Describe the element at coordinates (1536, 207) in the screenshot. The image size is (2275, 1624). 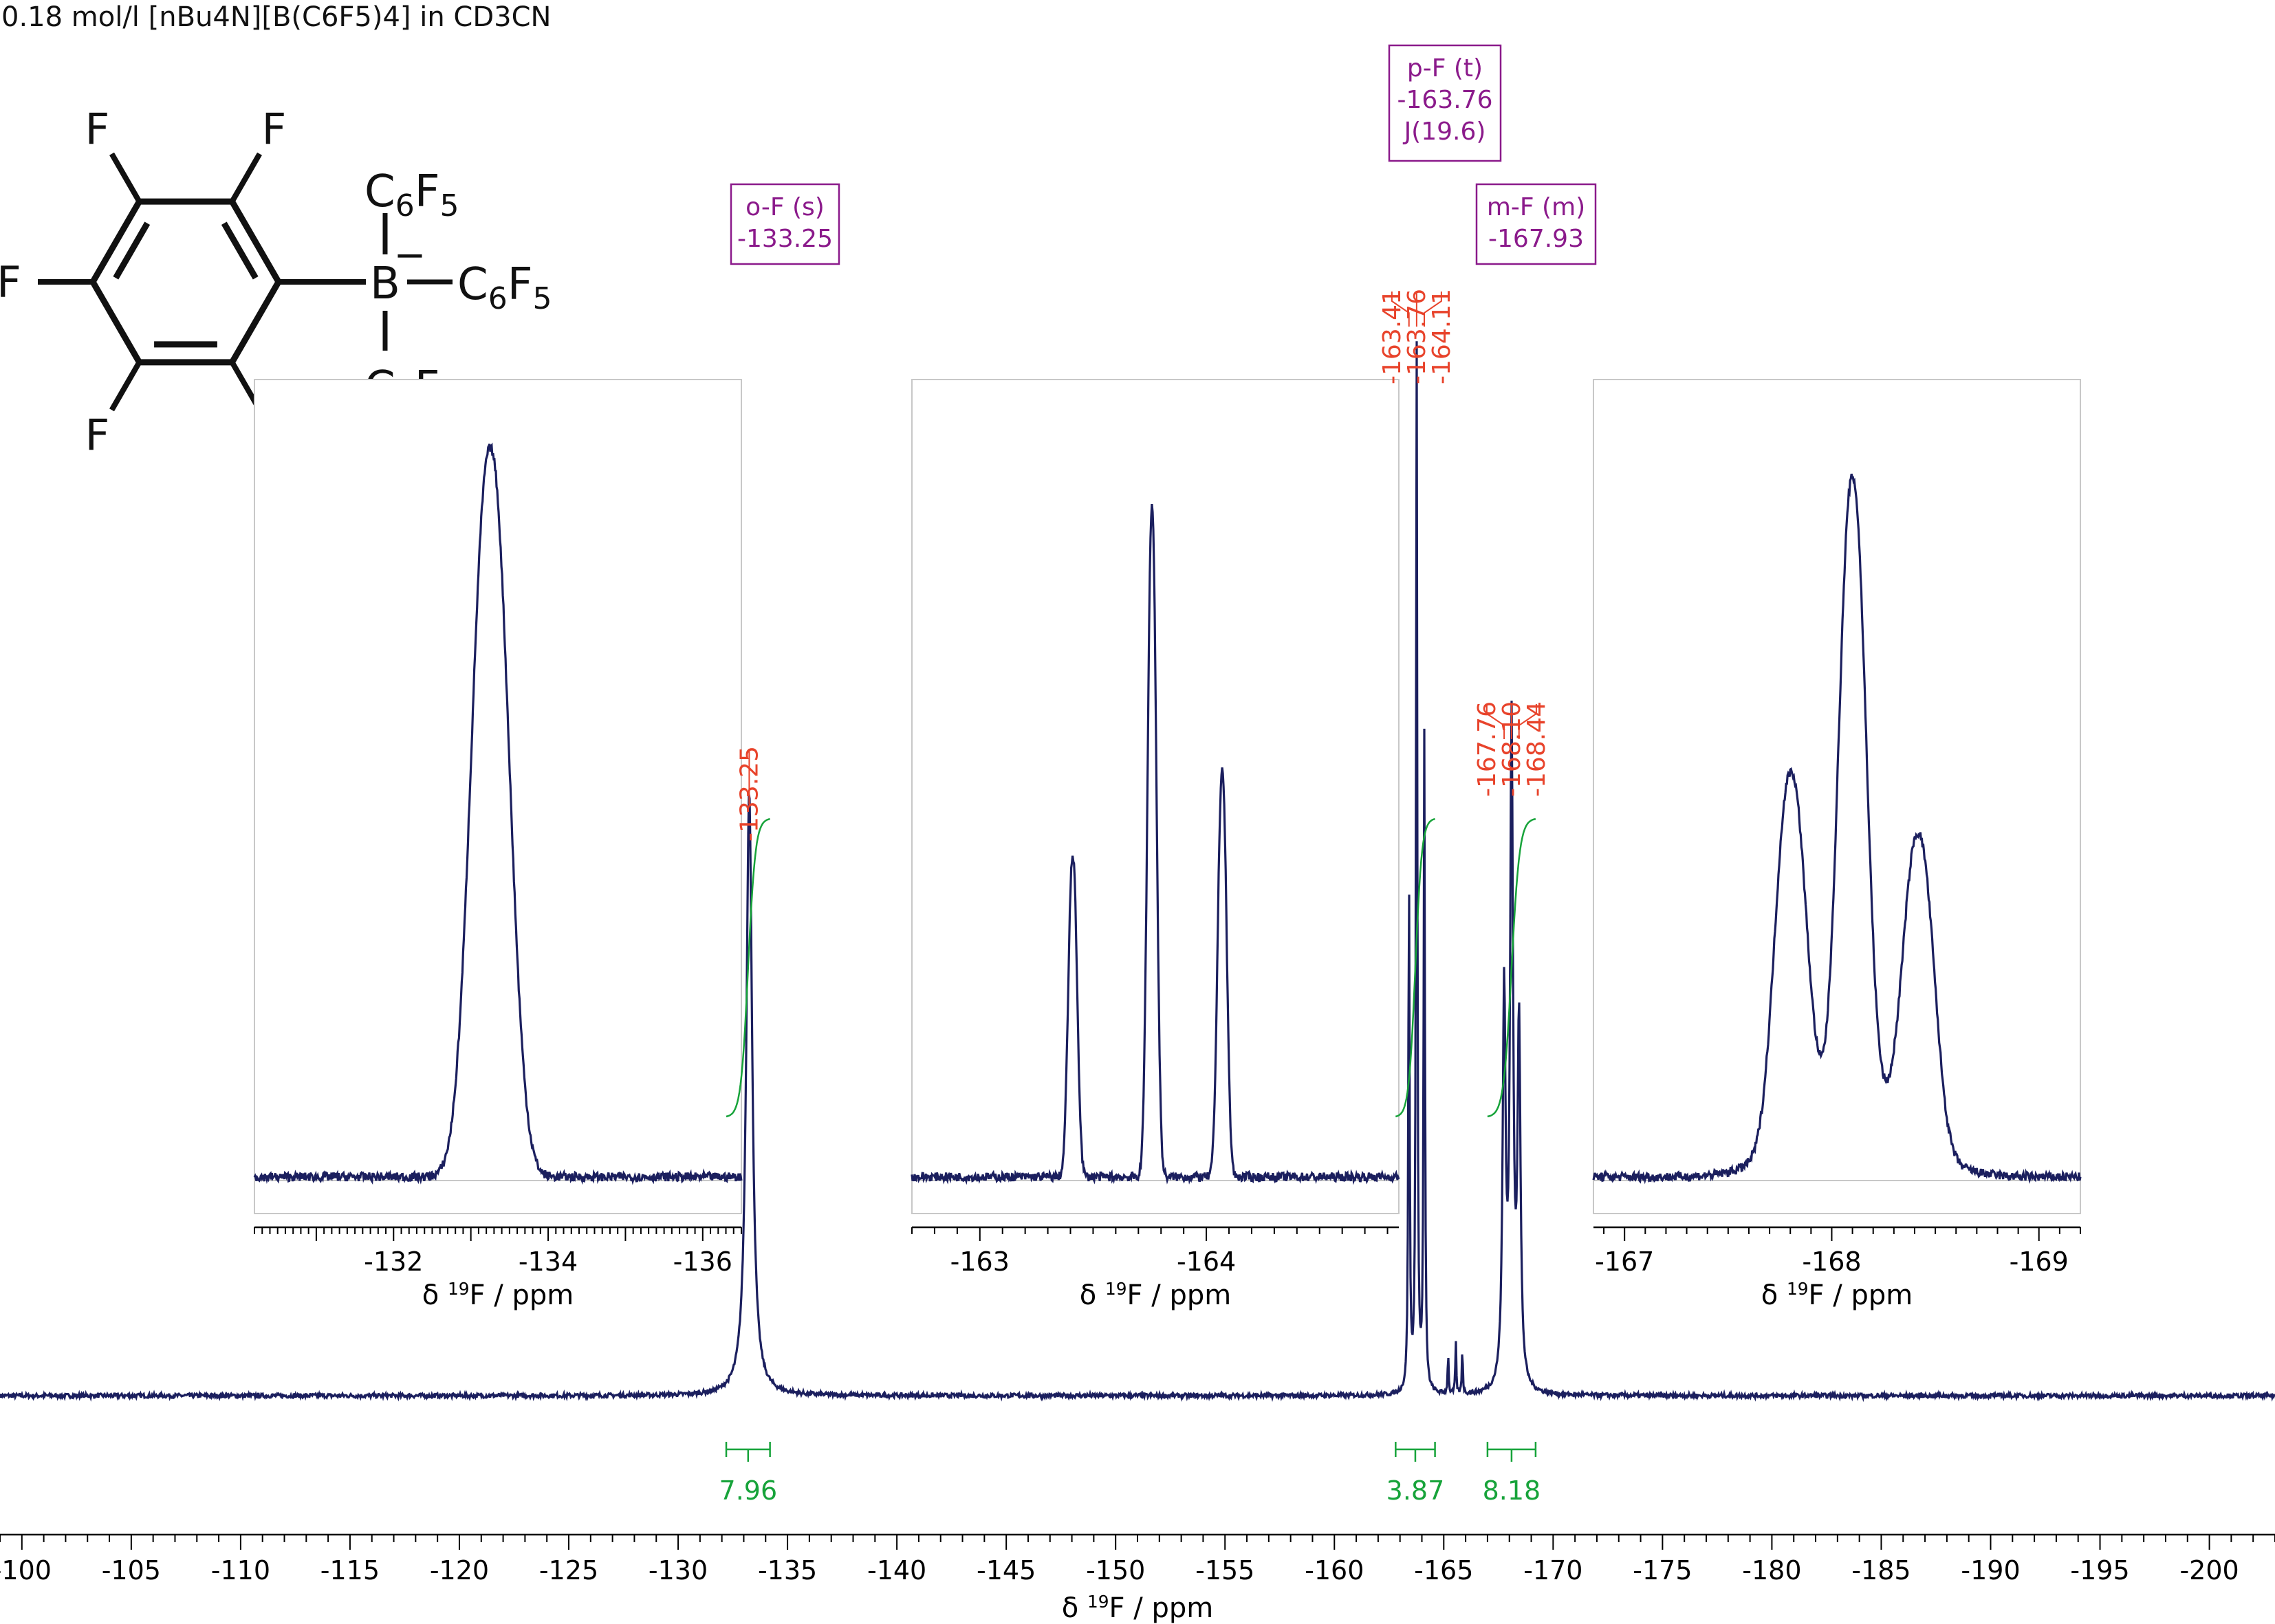
I see `annotation-text: m-F (m)` at that location.